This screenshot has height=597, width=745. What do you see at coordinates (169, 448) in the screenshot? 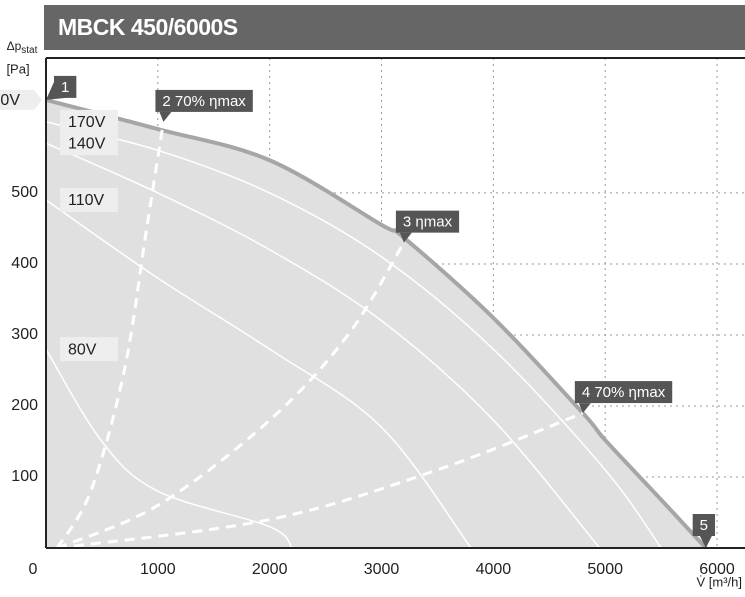
I see `voltage-curve` at bounding box center [169, 448].